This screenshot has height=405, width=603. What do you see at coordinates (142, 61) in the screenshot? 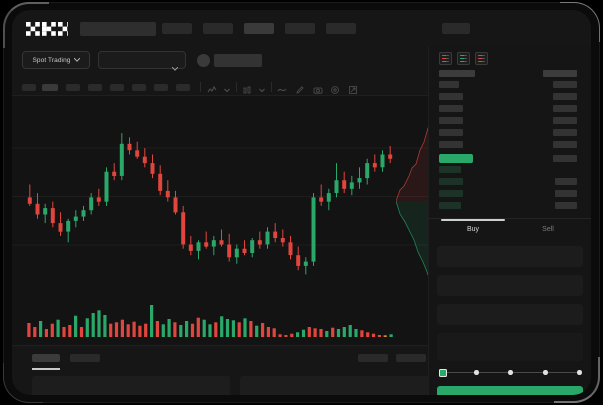
I see `pair-selector` at bounding box center [142, 61].